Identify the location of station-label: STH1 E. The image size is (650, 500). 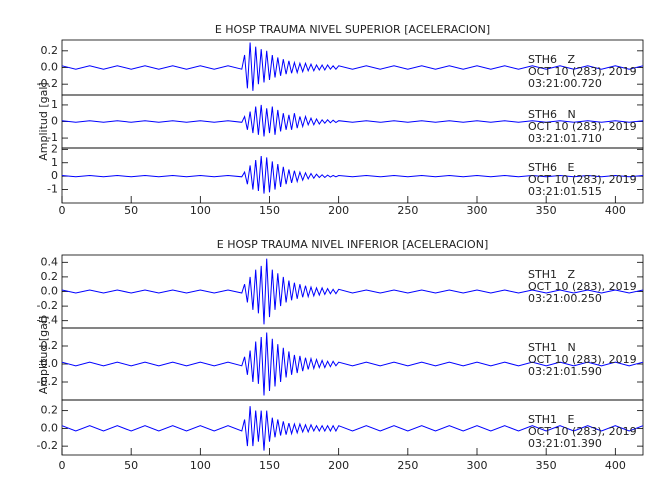
(551, 419).